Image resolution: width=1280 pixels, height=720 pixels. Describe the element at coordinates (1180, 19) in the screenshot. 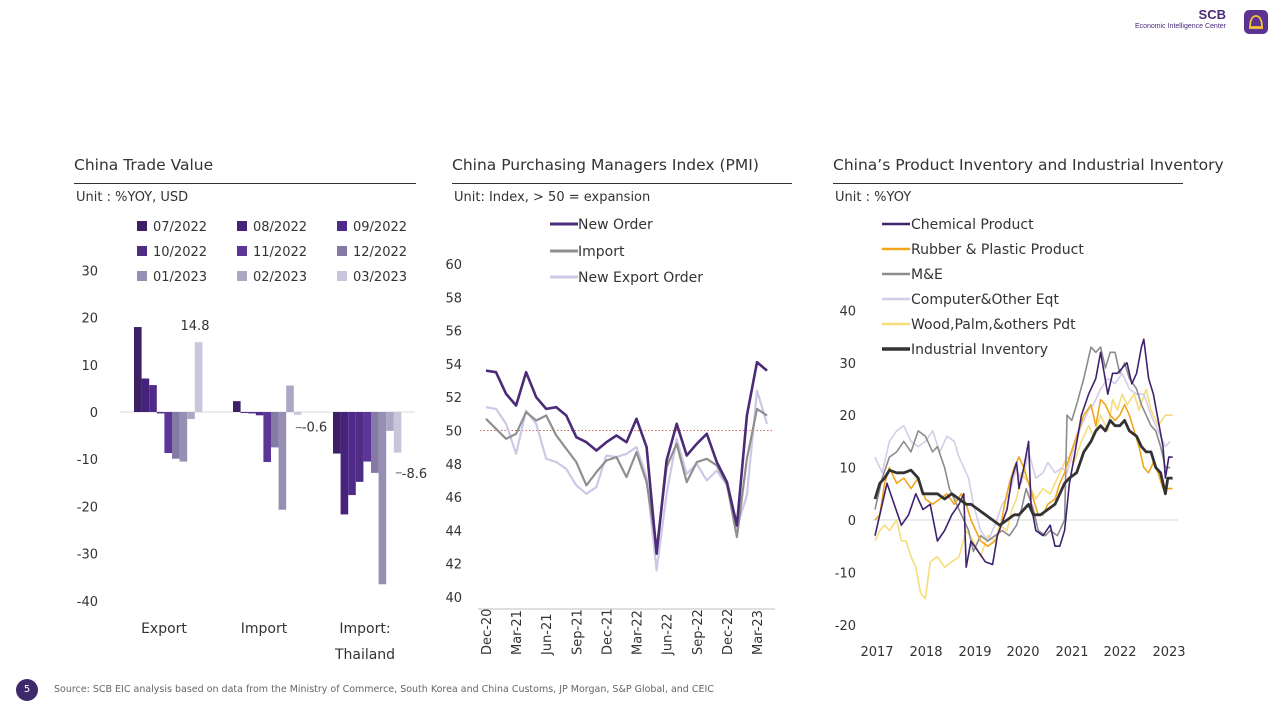

I see `brand-text: SCB Economic Intelligence Center` at that location.